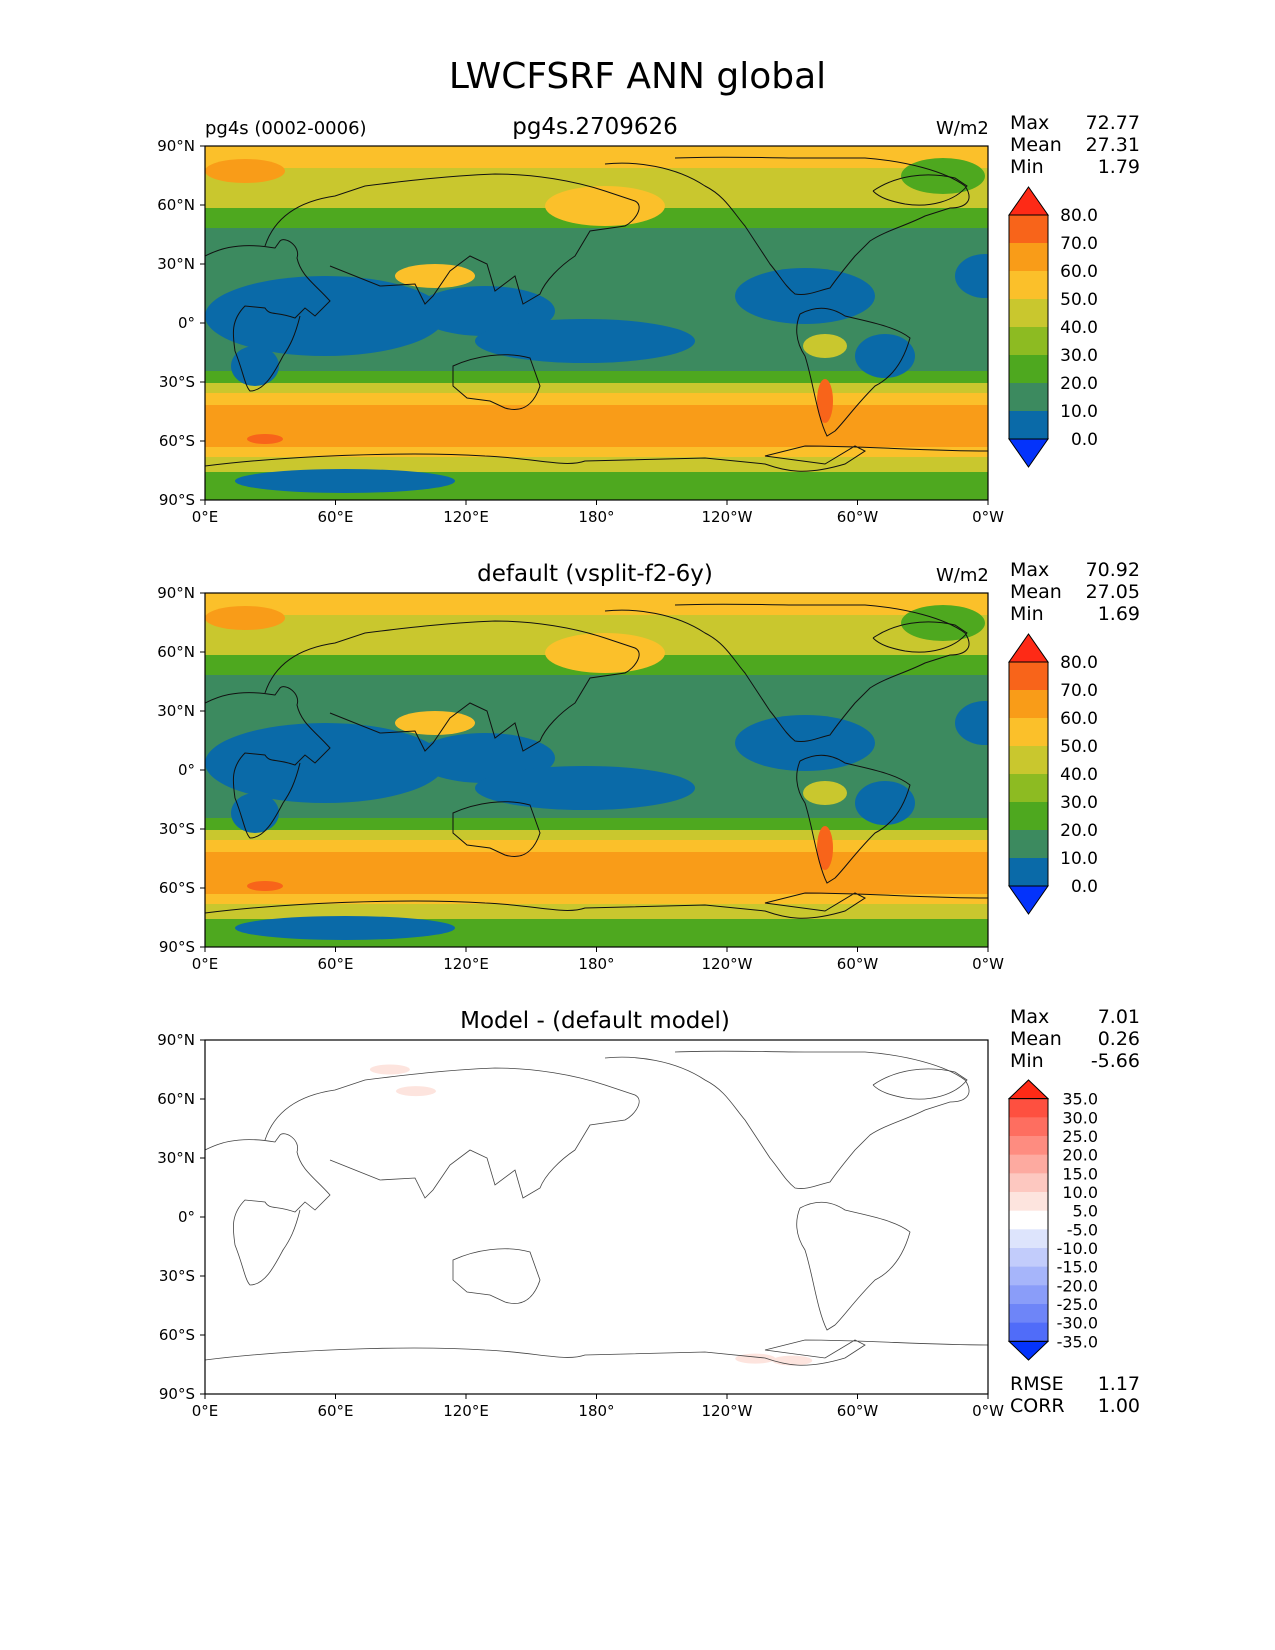  Describe the element at coordinates (1080, 1173) in the screenshot. I see `colorbar-label: 15.0` at that location.